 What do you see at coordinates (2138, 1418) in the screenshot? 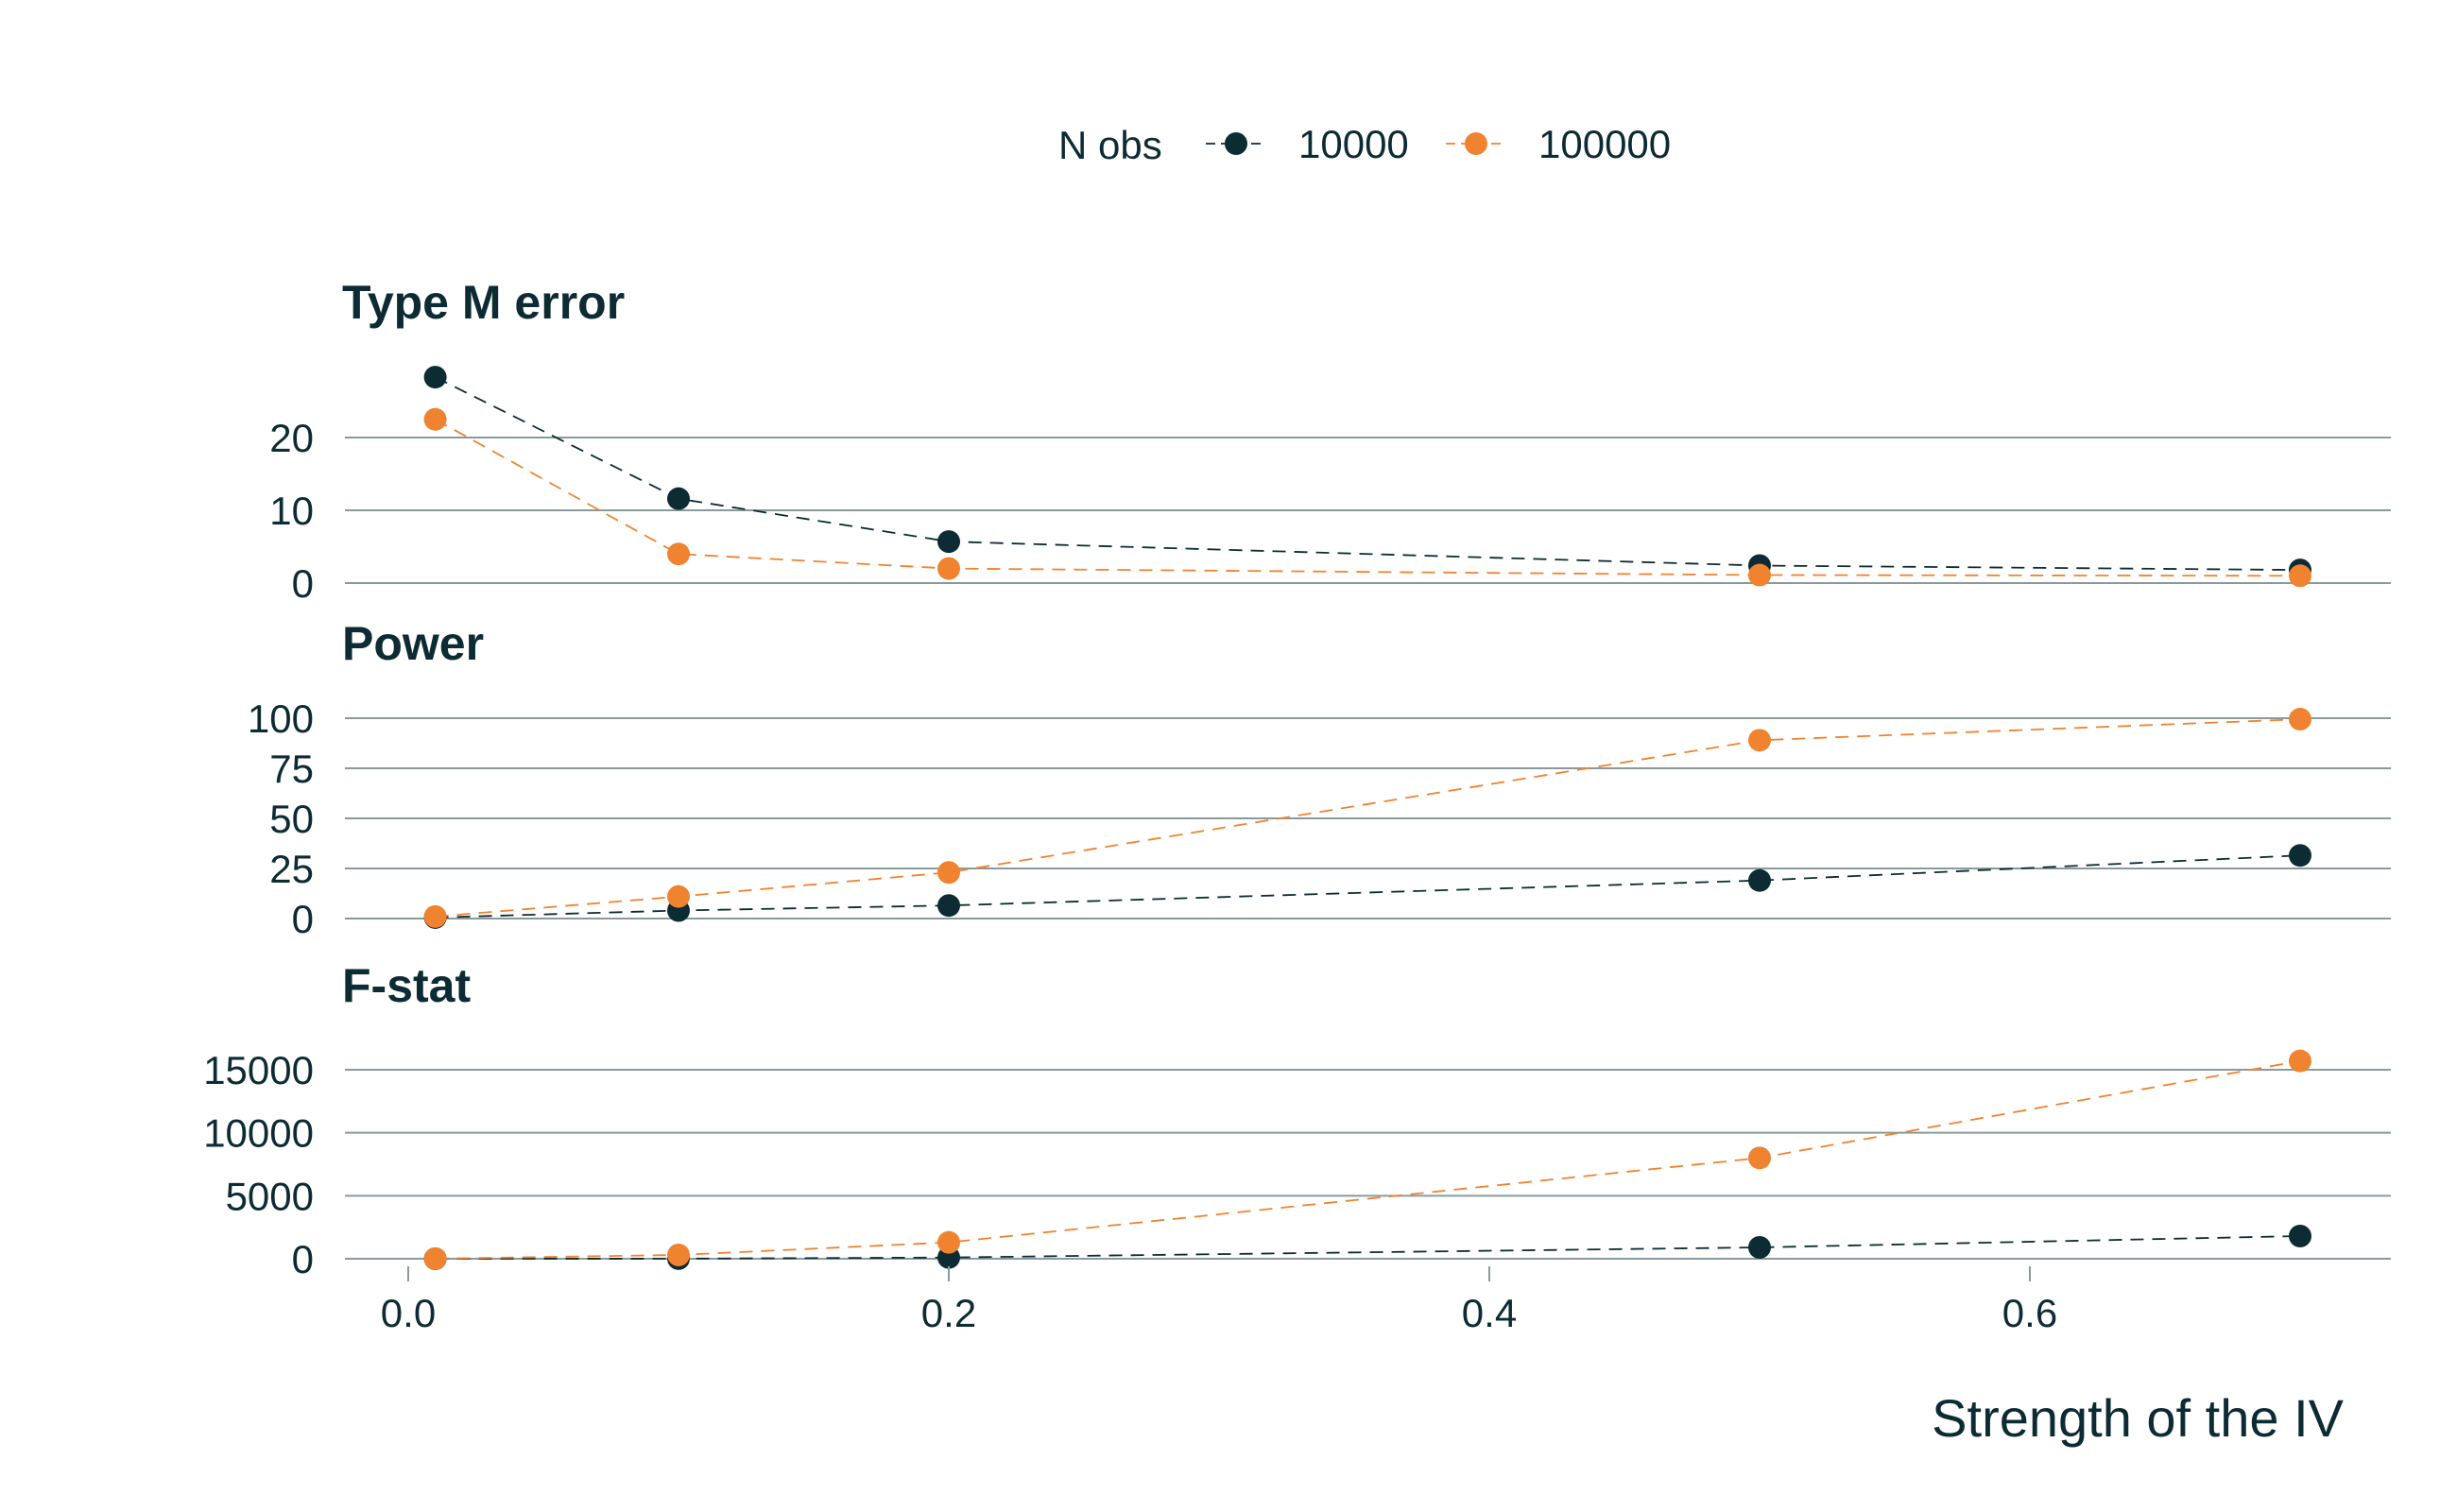
I see `x-axis-label: Strength of the IV` at bounding box center [2138, 1418].